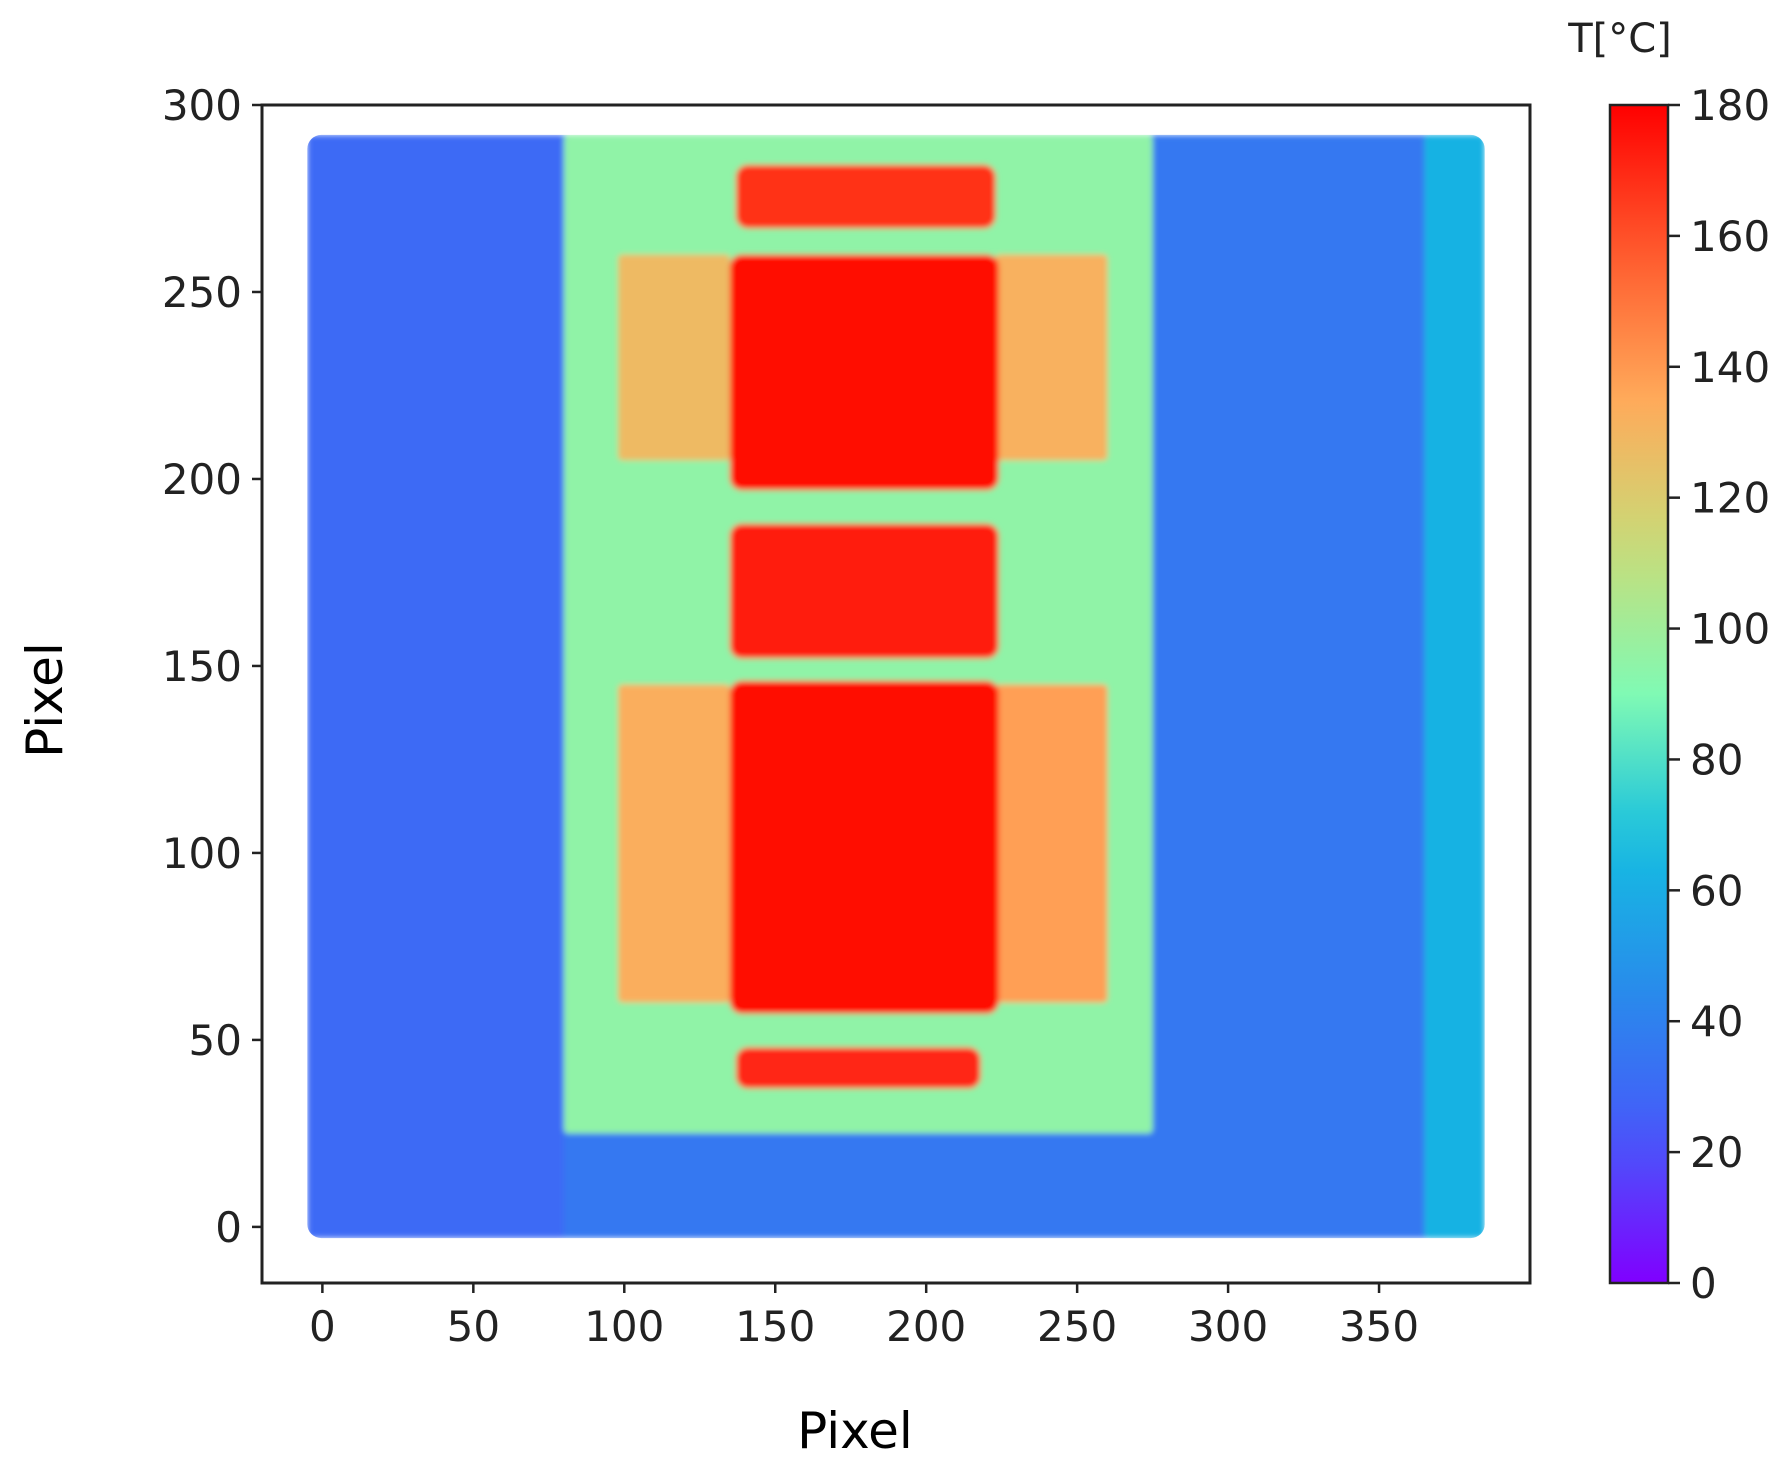 The width and height of the screenshot is (1786, 1470). I want to click on y-tick-label: 250, so click(202, 292).